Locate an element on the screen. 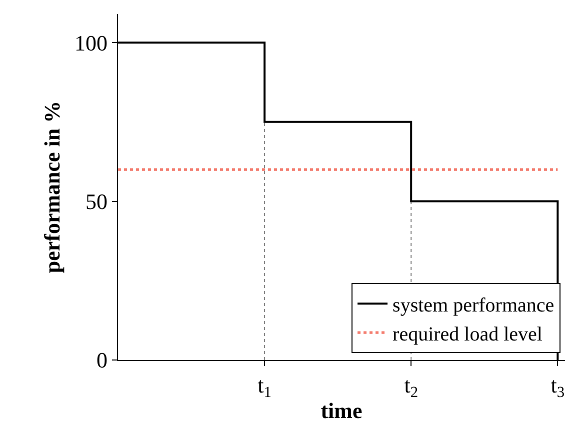 This screenshot has height=423, width=569. y-tick-label: 100 is located at coordinates (91, 43).